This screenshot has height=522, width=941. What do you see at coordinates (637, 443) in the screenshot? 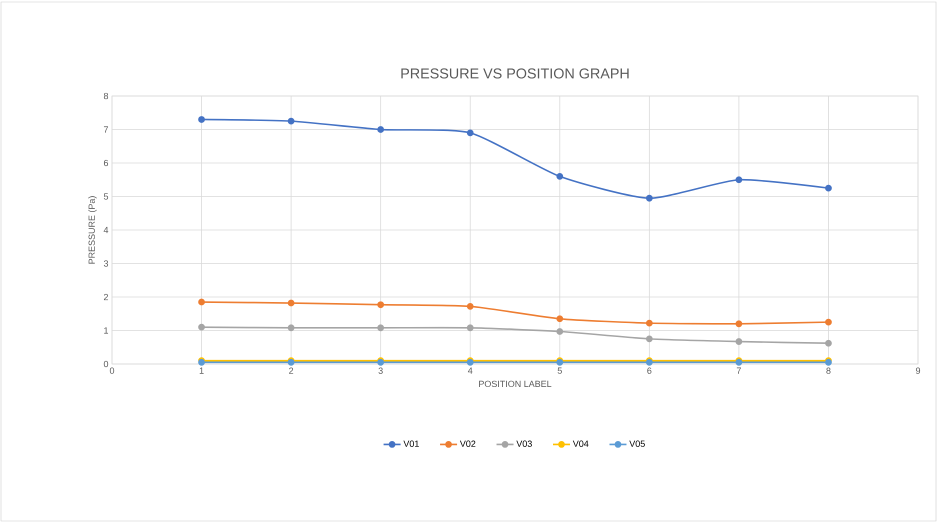
I see `legend-label: V05` at bounding box center [637, 443].